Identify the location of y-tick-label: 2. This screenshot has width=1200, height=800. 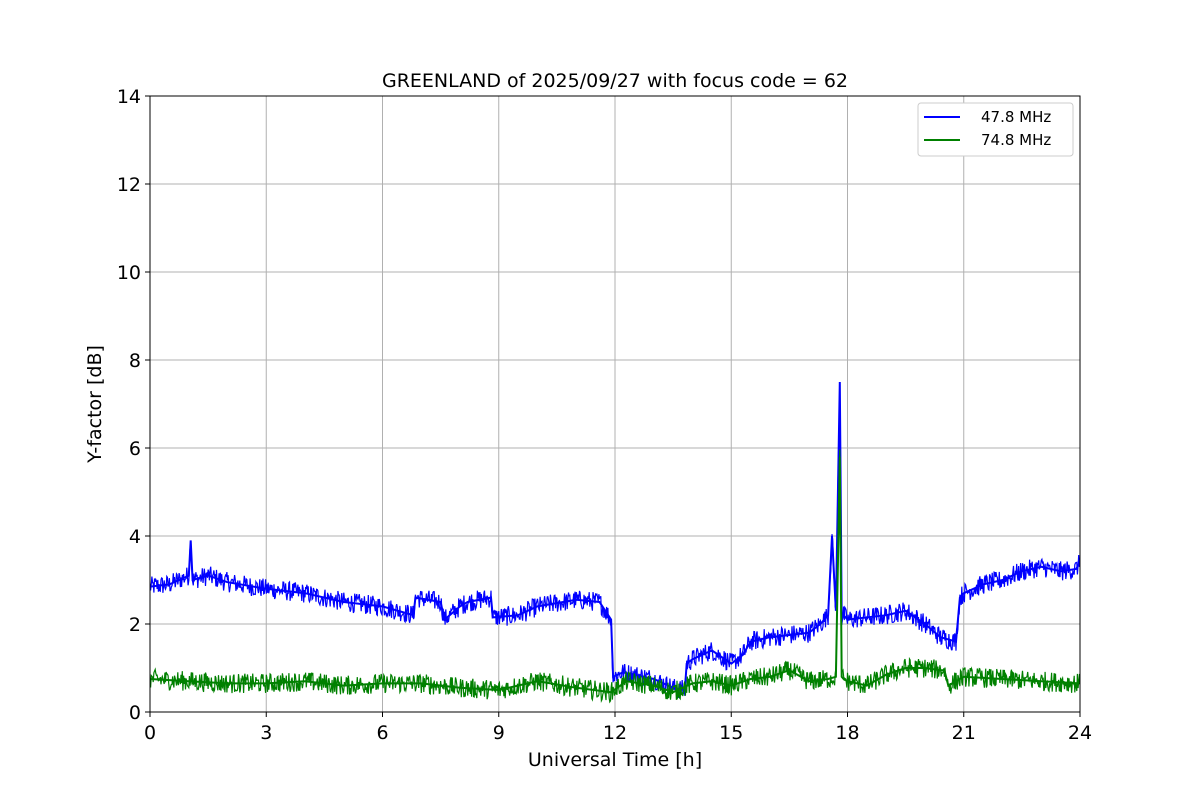
(135, 625).